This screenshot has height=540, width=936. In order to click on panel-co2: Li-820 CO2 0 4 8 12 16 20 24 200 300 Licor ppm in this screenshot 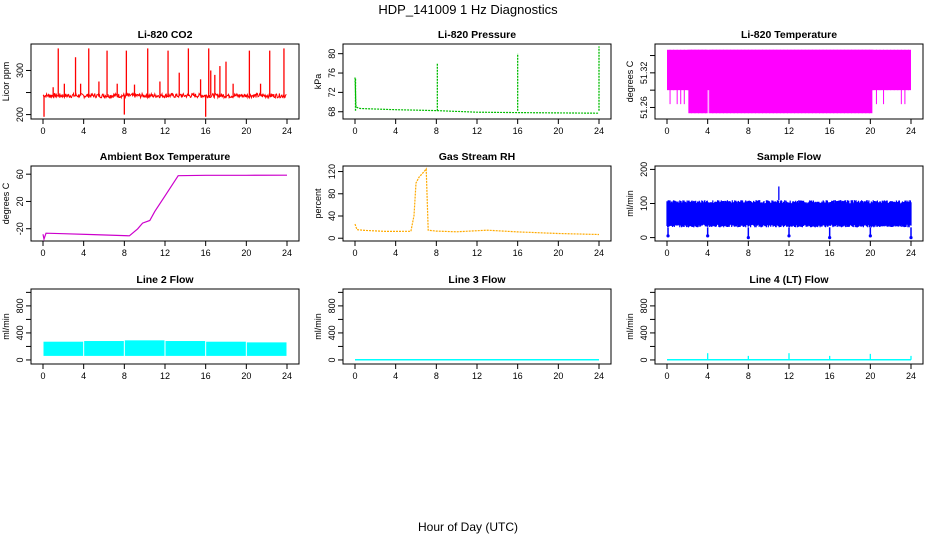, I will do `click(150, 82)`.